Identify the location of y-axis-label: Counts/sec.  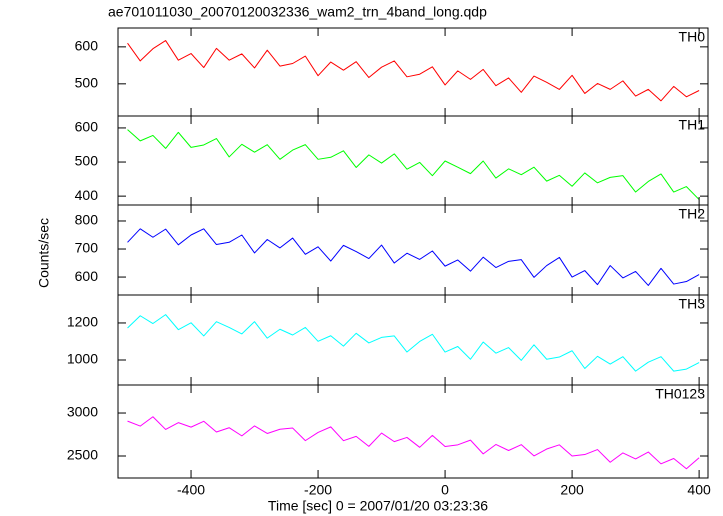
(44, 253).